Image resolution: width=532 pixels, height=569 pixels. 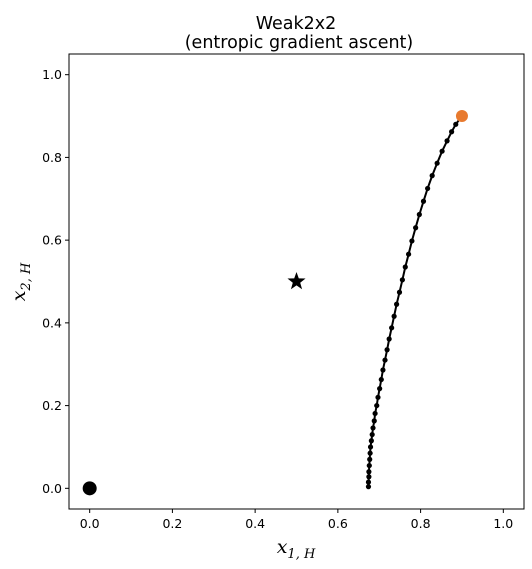 What do you see at coordinates (296, 281) in the screenshot?
I see `equilibrium-star` at bounding box center [296, 281].